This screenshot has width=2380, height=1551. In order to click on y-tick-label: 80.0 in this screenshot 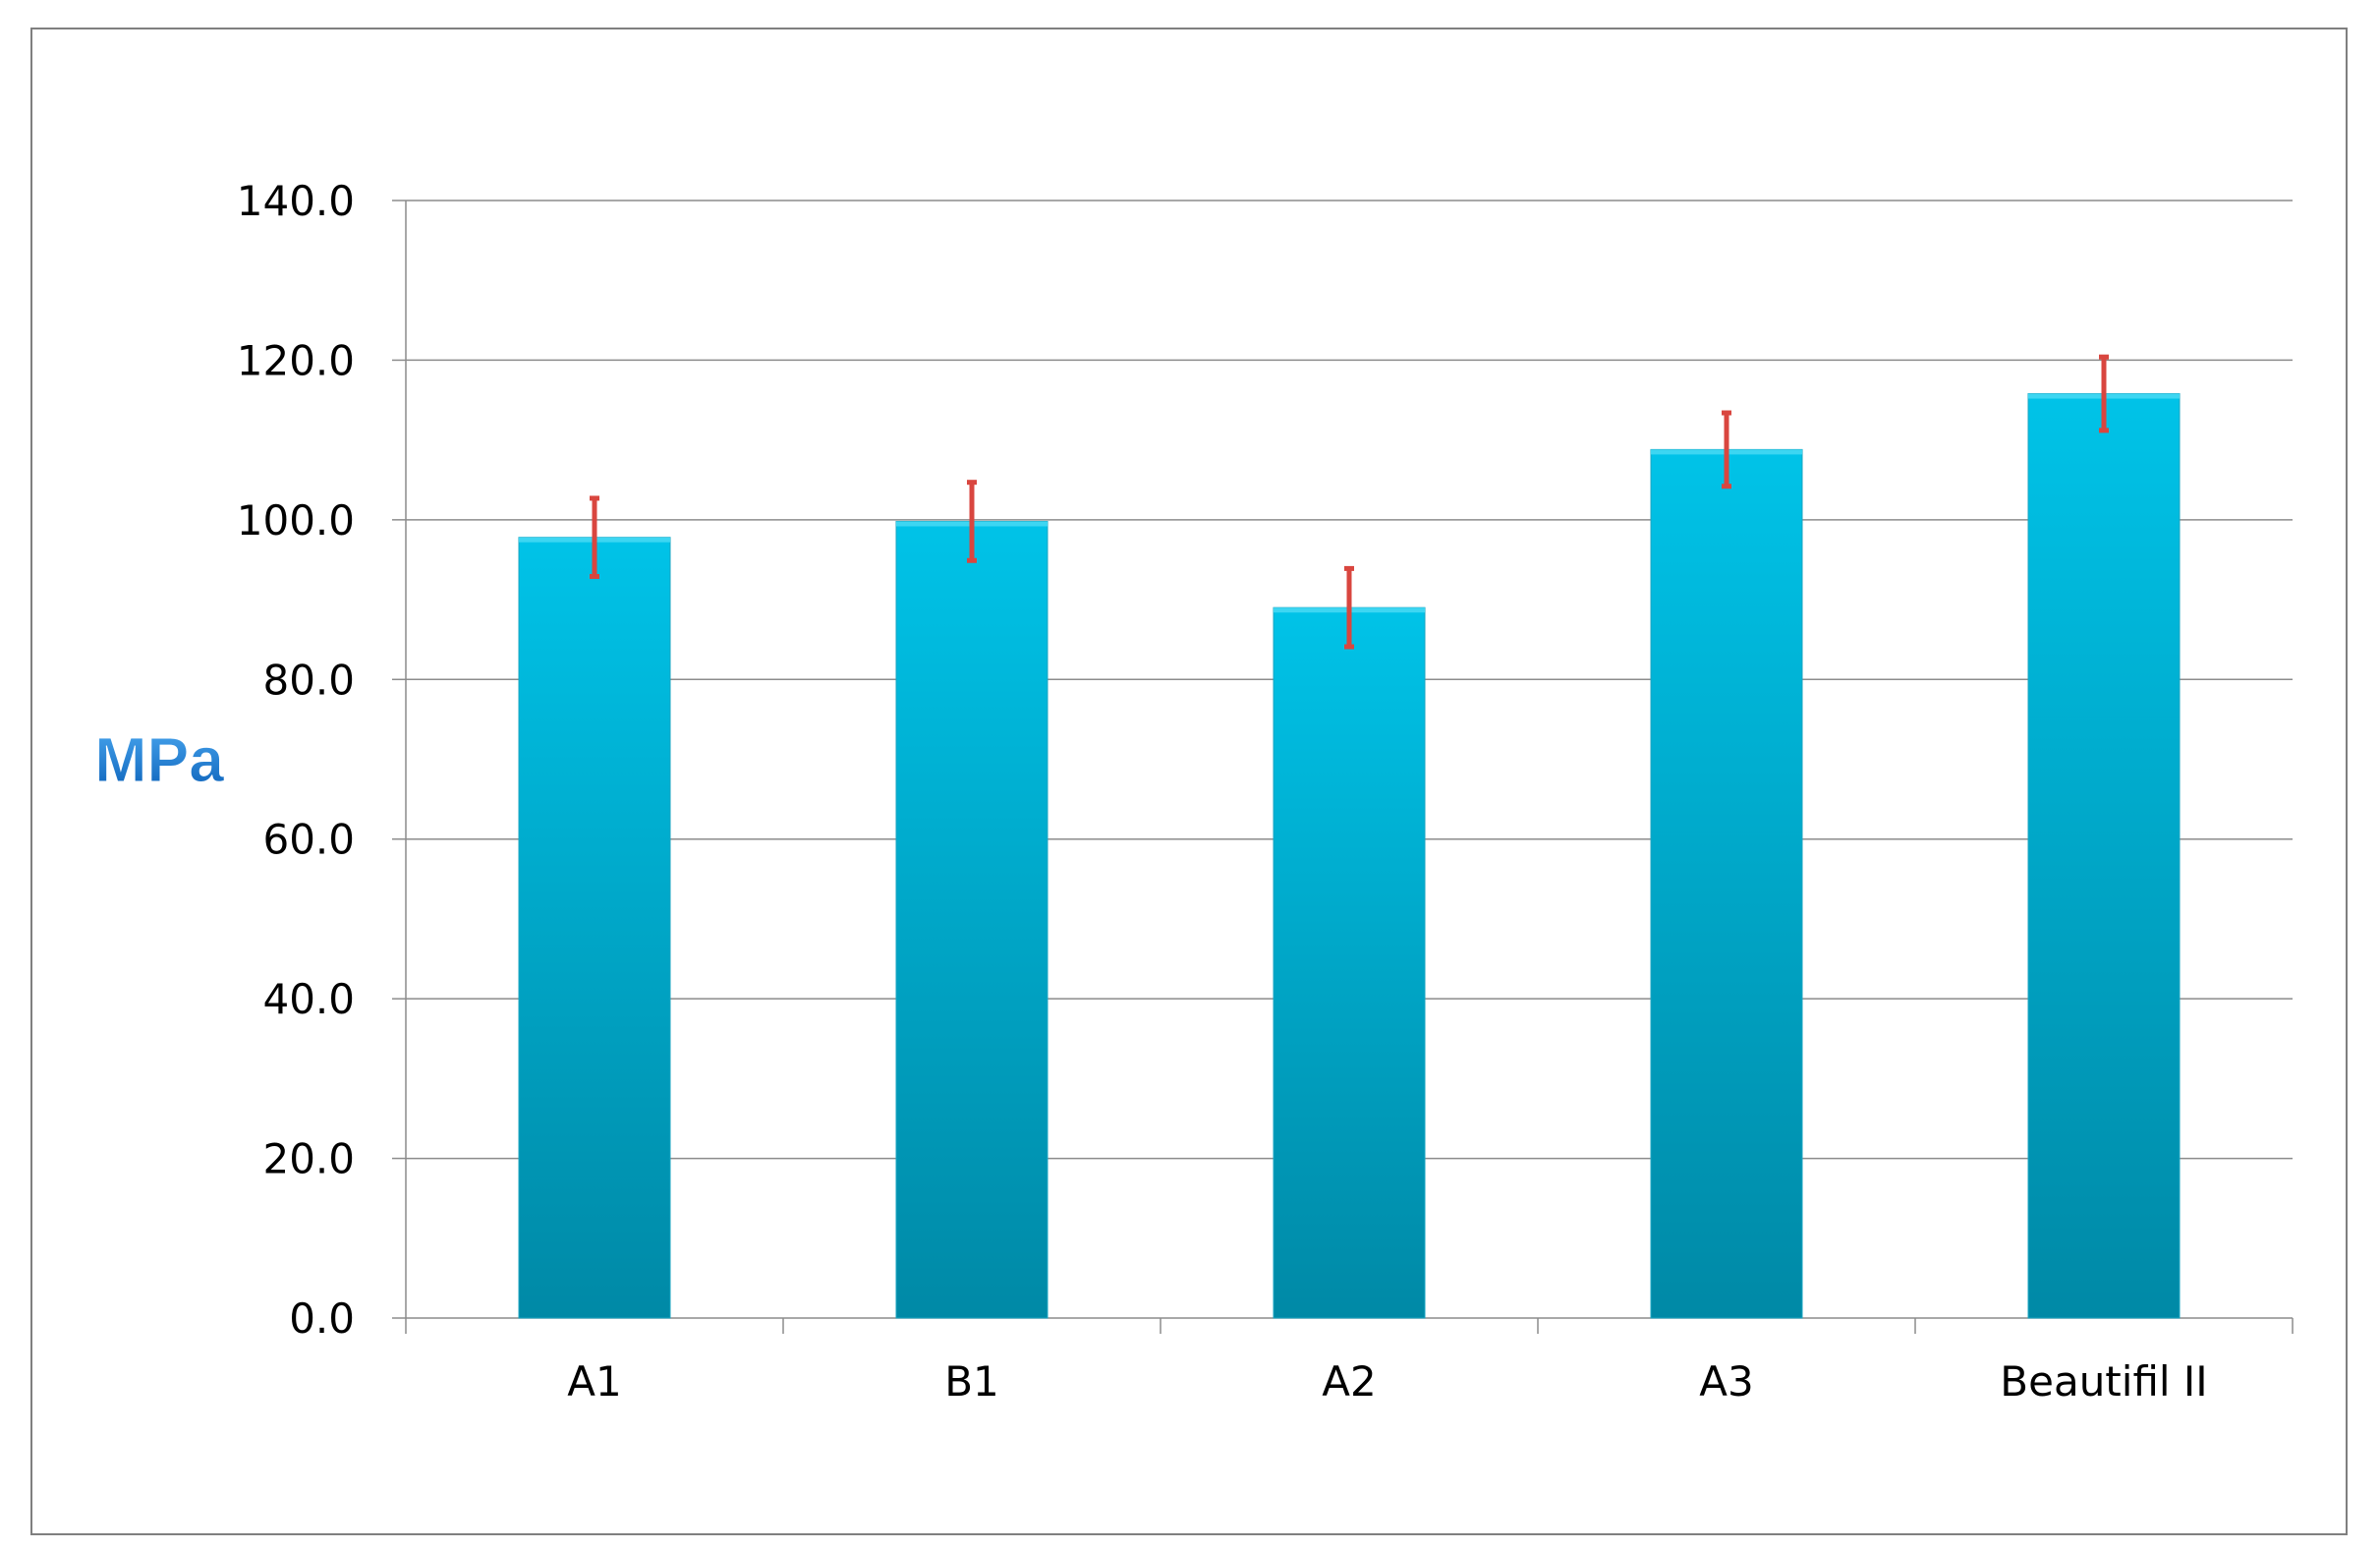, I will do `click(308, 680)`.